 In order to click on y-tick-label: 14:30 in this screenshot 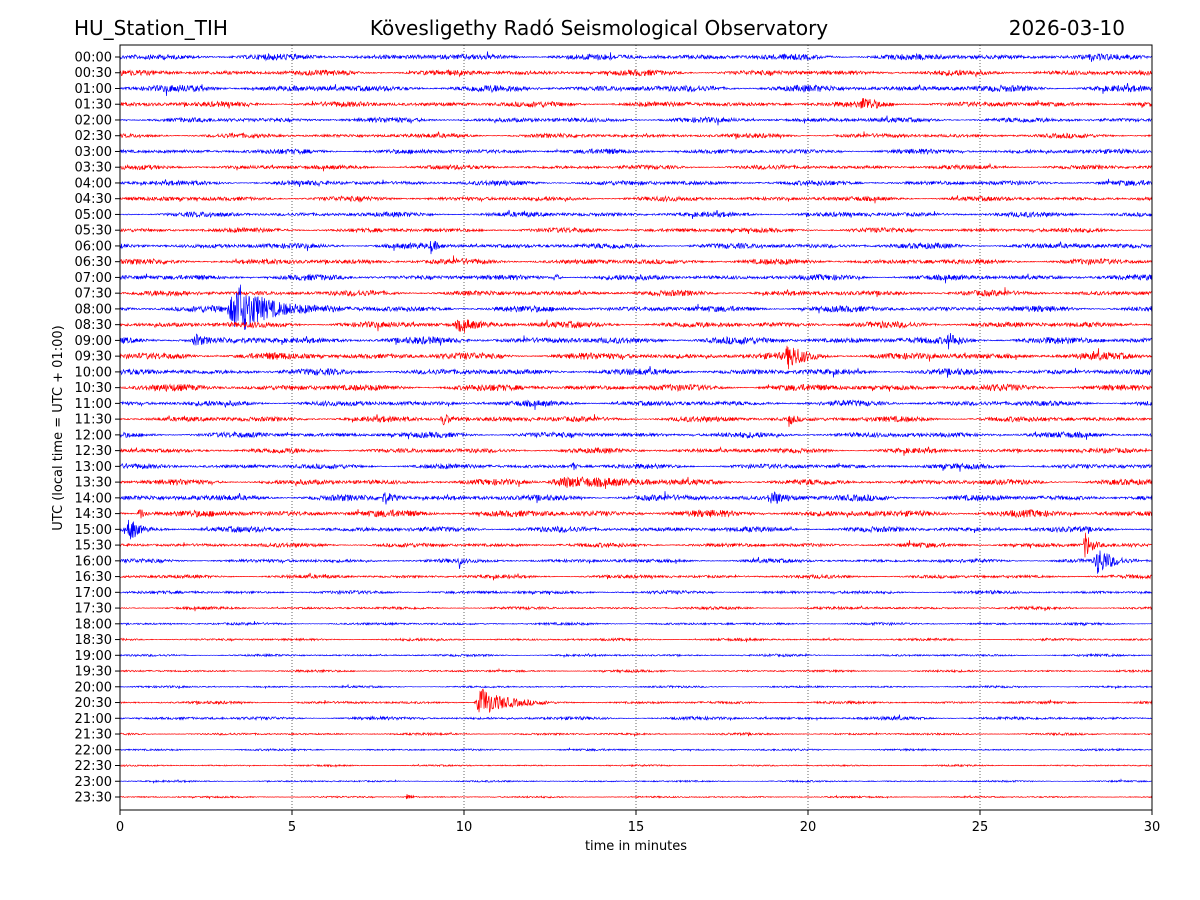, I will do `click(93, 514)`.